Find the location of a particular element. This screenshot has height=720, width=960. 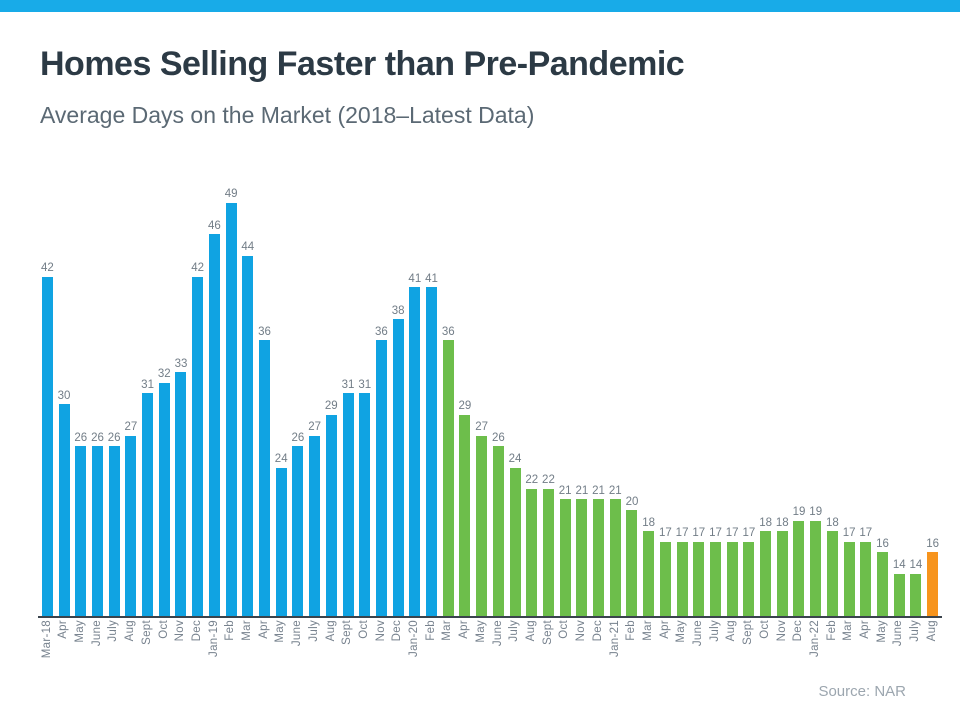

bar-value-label: 19 is located at coordinates (799, 512).